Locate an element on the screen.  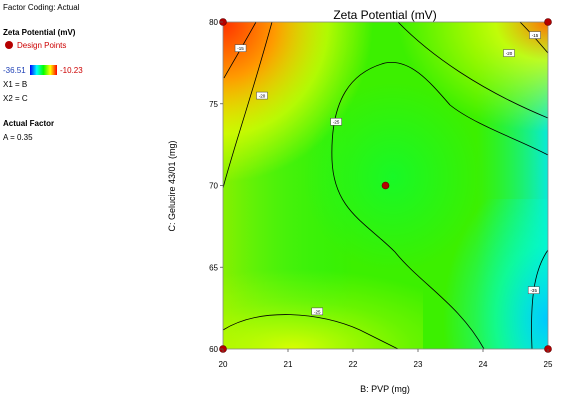
design-point-marker-icon is located at coordinates (9, 45).